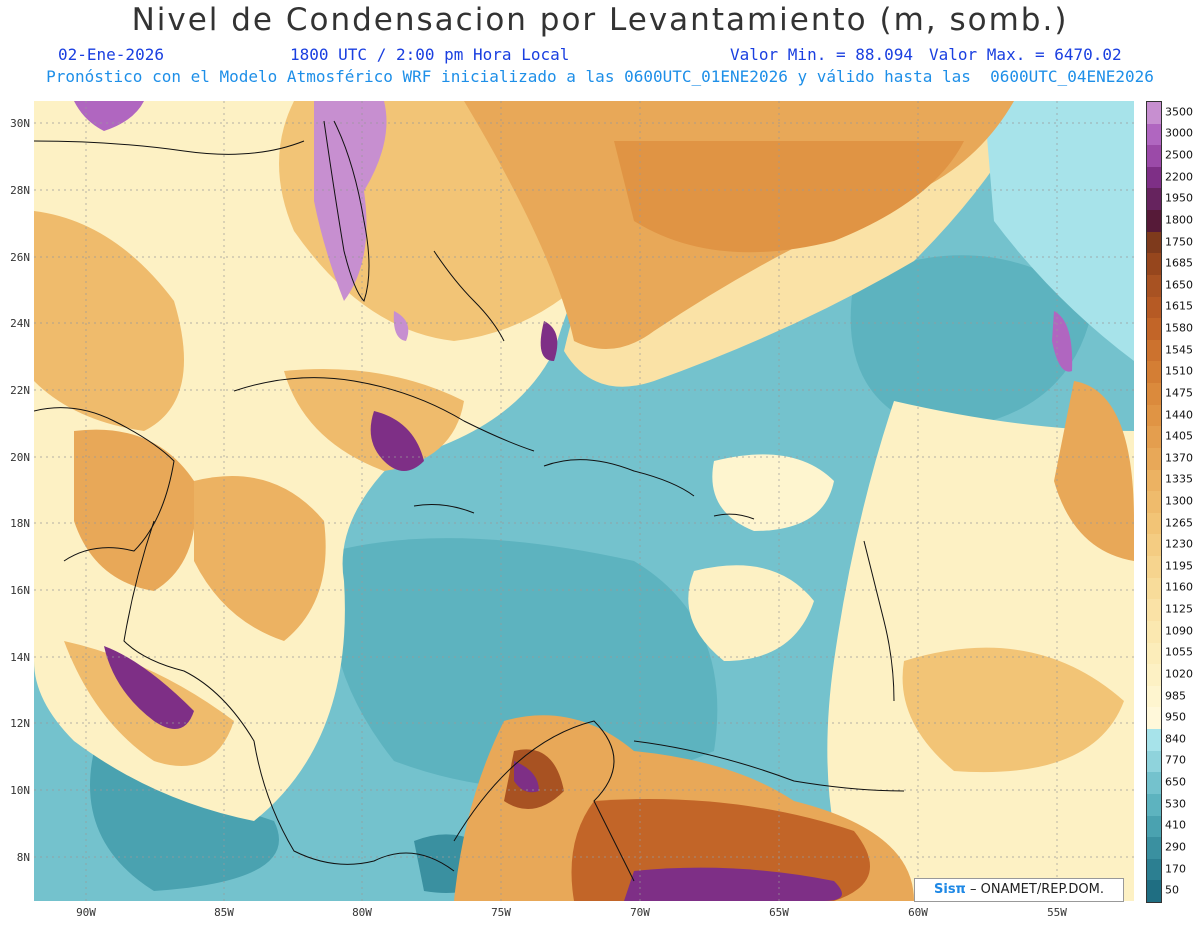 This screenshot has width=1200, height=927. Describe the element at coordinates (1179, 652) in the screenshot. I see `colorbar-label: 1055` at that location.